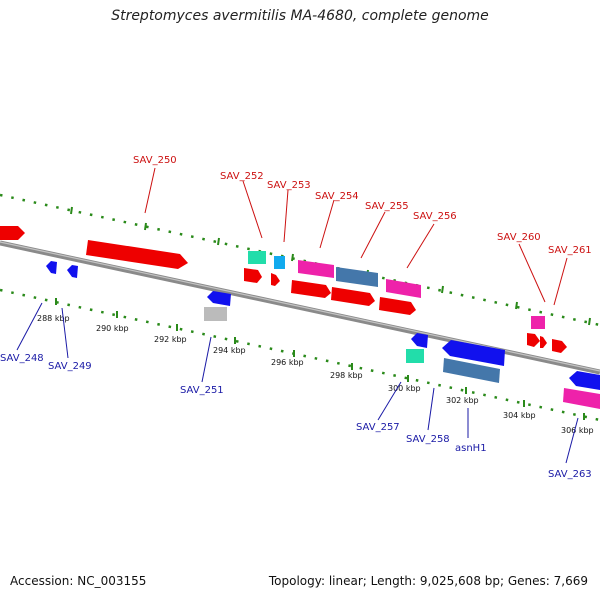 This screenshot has height=600, width=600. I want to click on scale-tick-label: 288 kbp, so click(53, 318).